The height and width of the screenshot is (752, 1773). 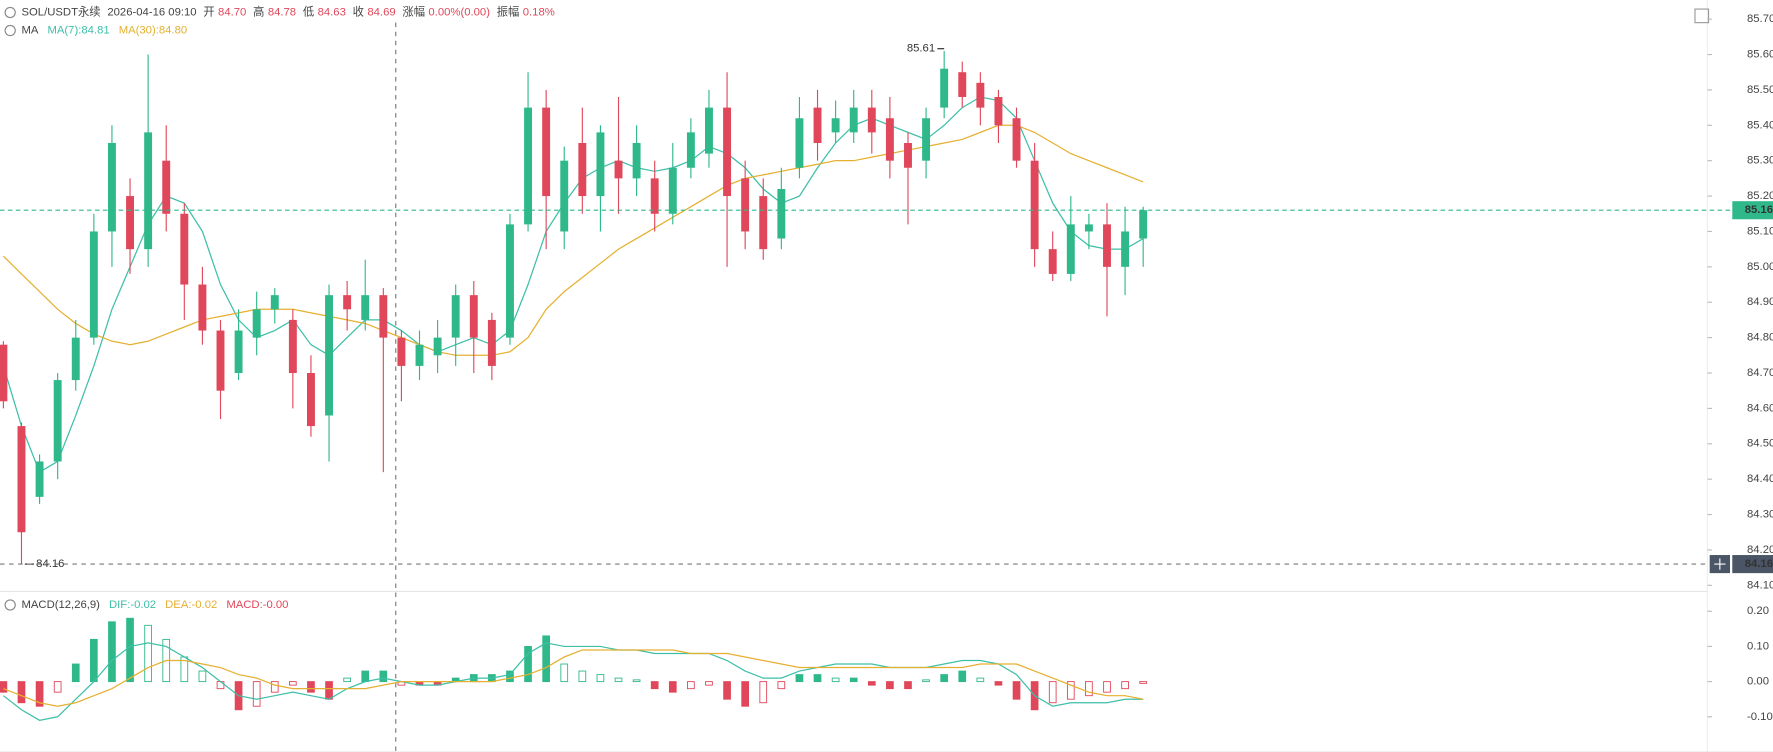 What do you see at coordinates (1760, 515) in the screenshot?
I see `y-tick-label: 84.30` at bounding box center [1760, 515].